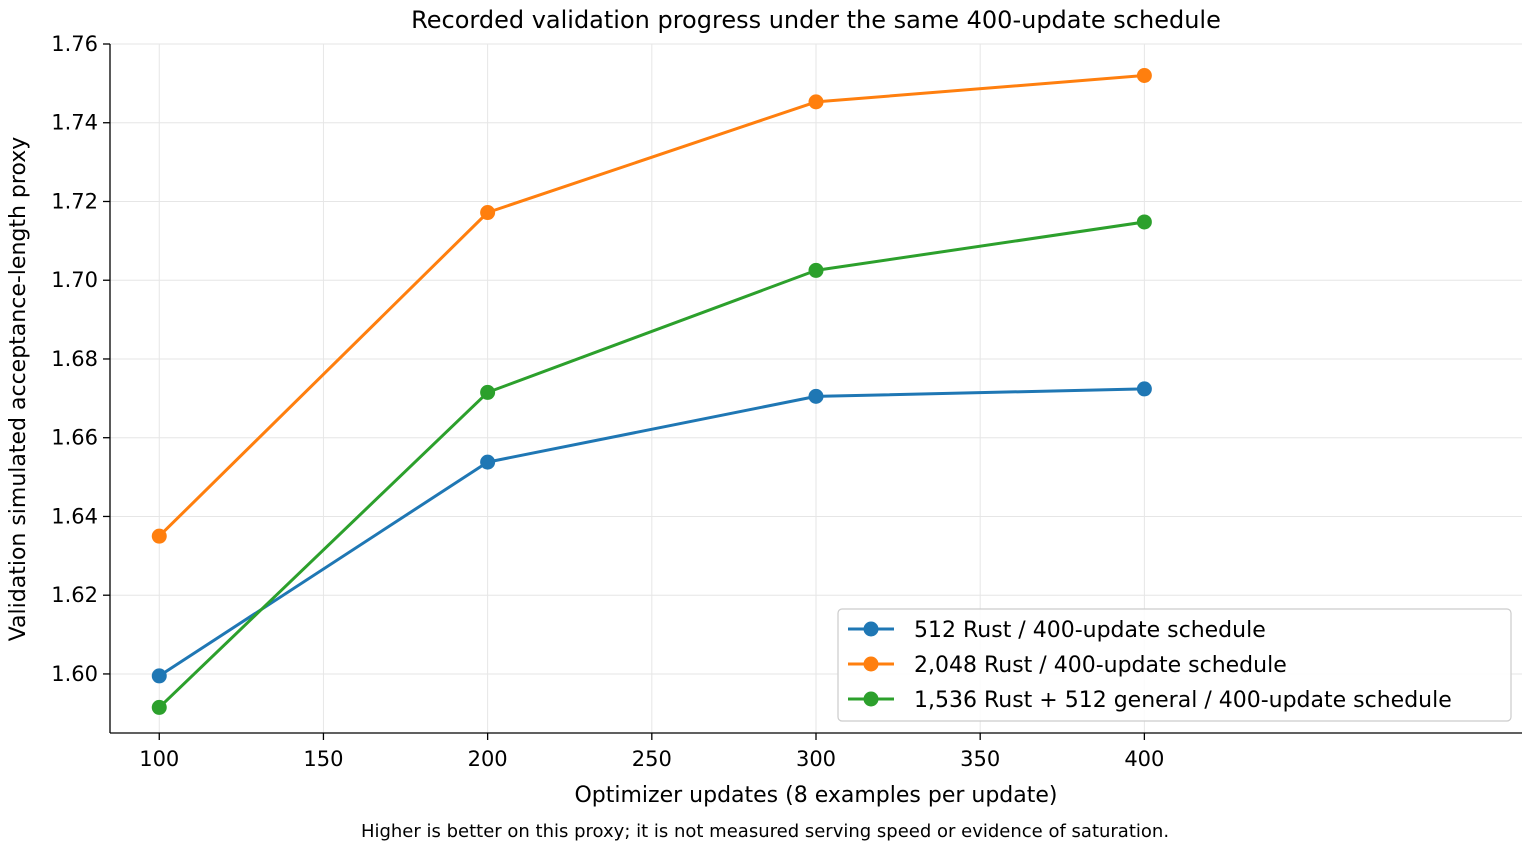 The height and width of the screenshot is (850, 1530). Describe the element at coordinates (74, 359) in the screenshot. I see `y-tick-label: 1.68` at that location.